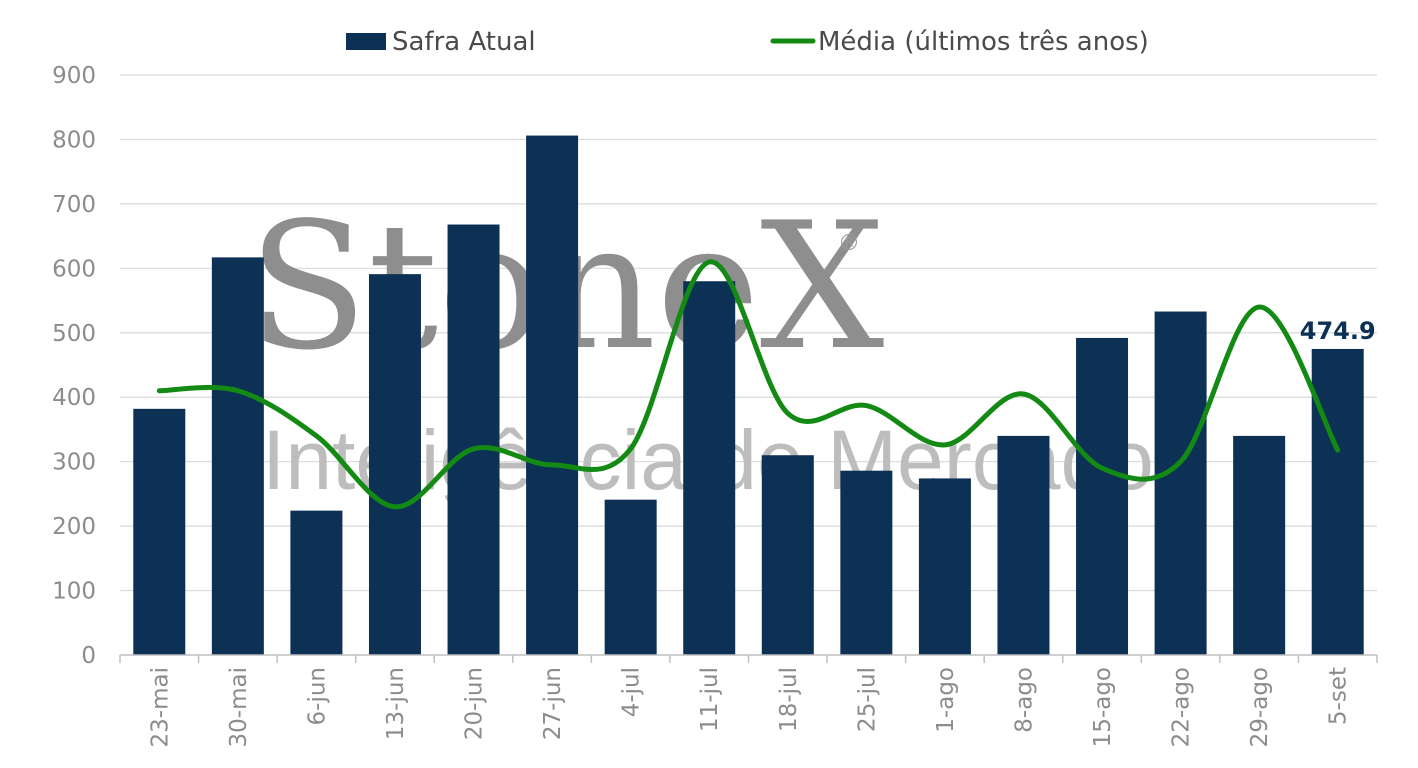  I want to click on bar-safra-atual-1-ago, so click(944, 566).